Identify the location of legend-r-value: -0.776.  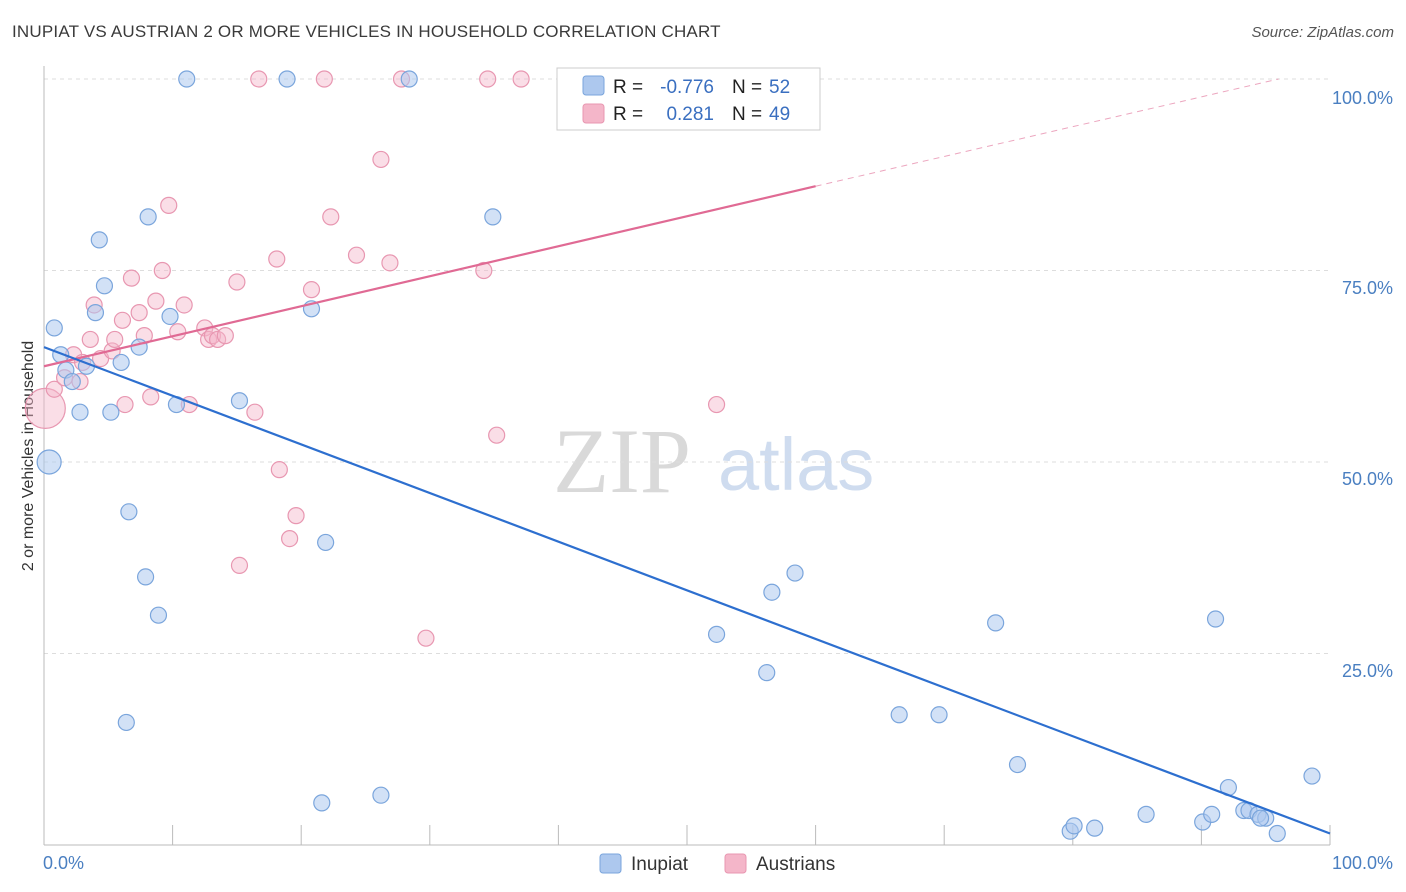
(687, 87).